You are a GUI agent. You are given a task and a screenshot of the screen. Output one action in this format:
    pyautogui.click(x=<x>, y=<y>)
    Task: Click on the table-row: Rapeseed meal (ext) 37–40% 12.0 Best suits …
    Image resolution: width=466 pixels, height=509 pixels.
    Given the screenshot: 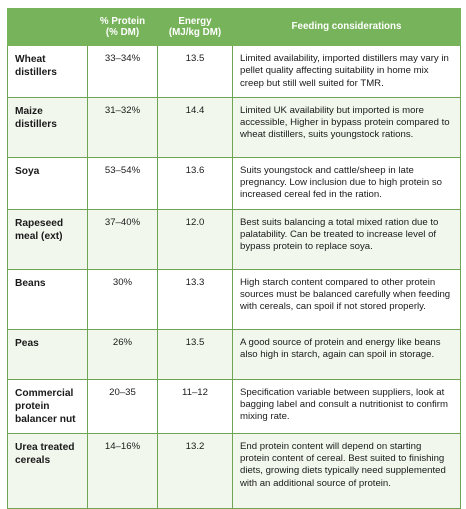 What is the action you would take?
    pyautogui.click(x=234, y=239)
    